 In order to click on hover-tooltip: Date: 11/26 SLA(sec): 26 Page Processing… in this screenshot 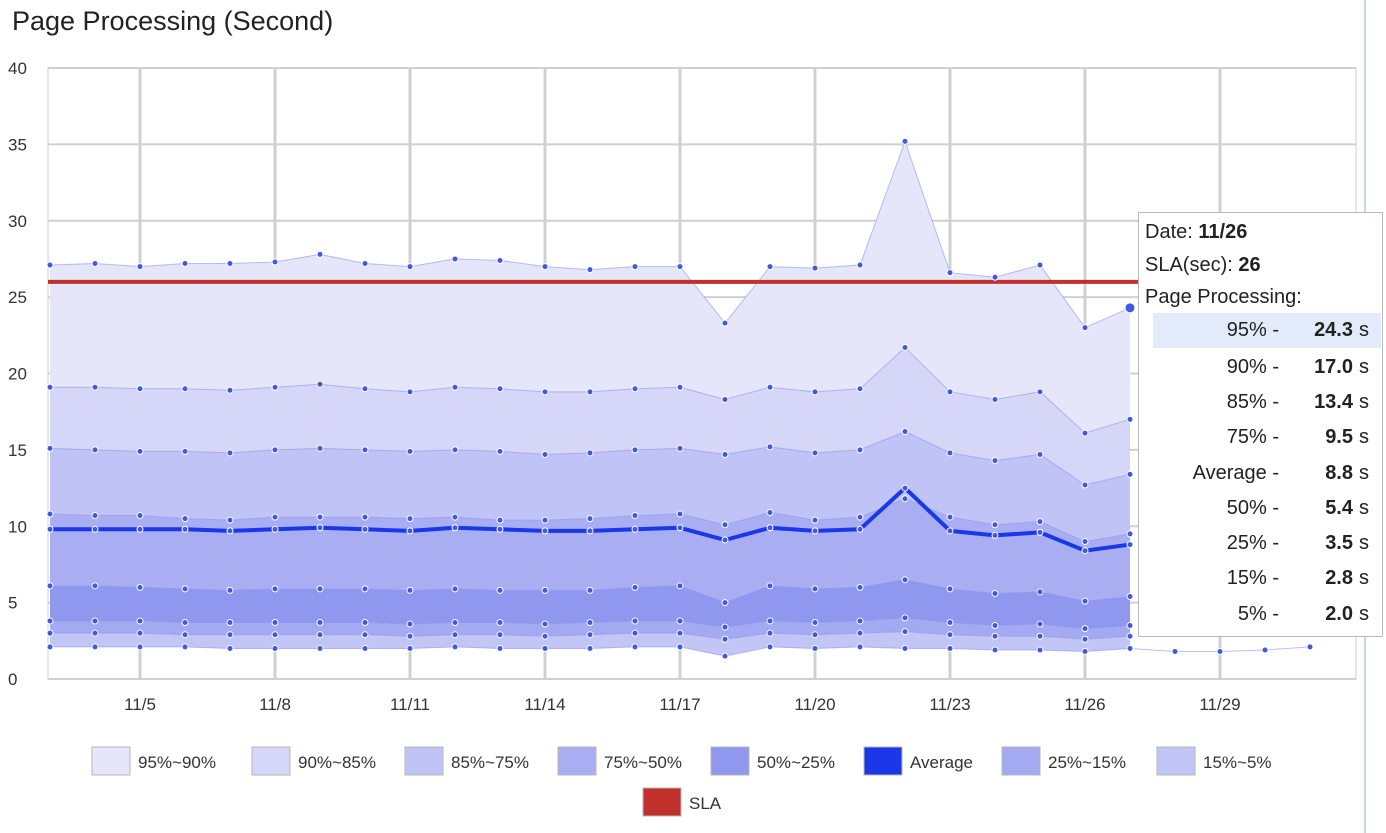, I will do `click(1260, 424)`.